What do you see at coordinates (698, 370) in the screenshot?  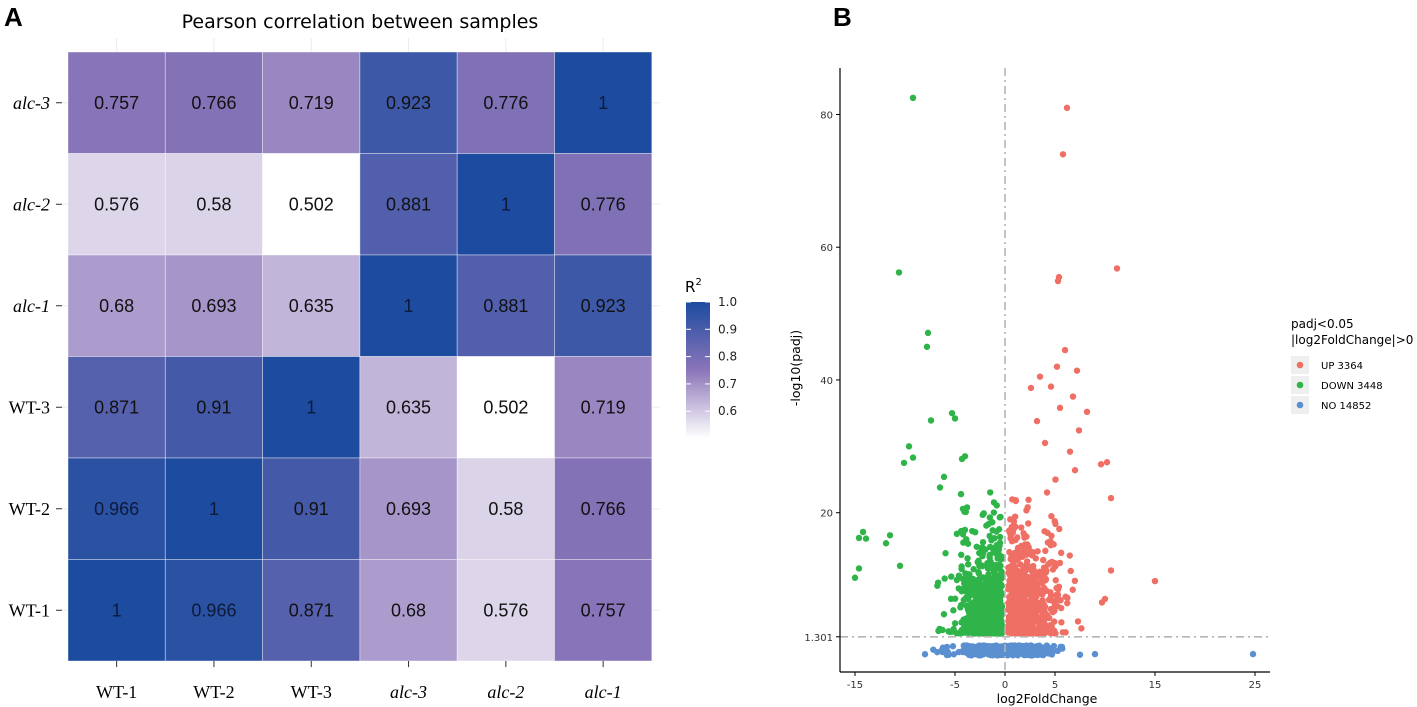 I see `colorbar` at bounding box center [698, 370].